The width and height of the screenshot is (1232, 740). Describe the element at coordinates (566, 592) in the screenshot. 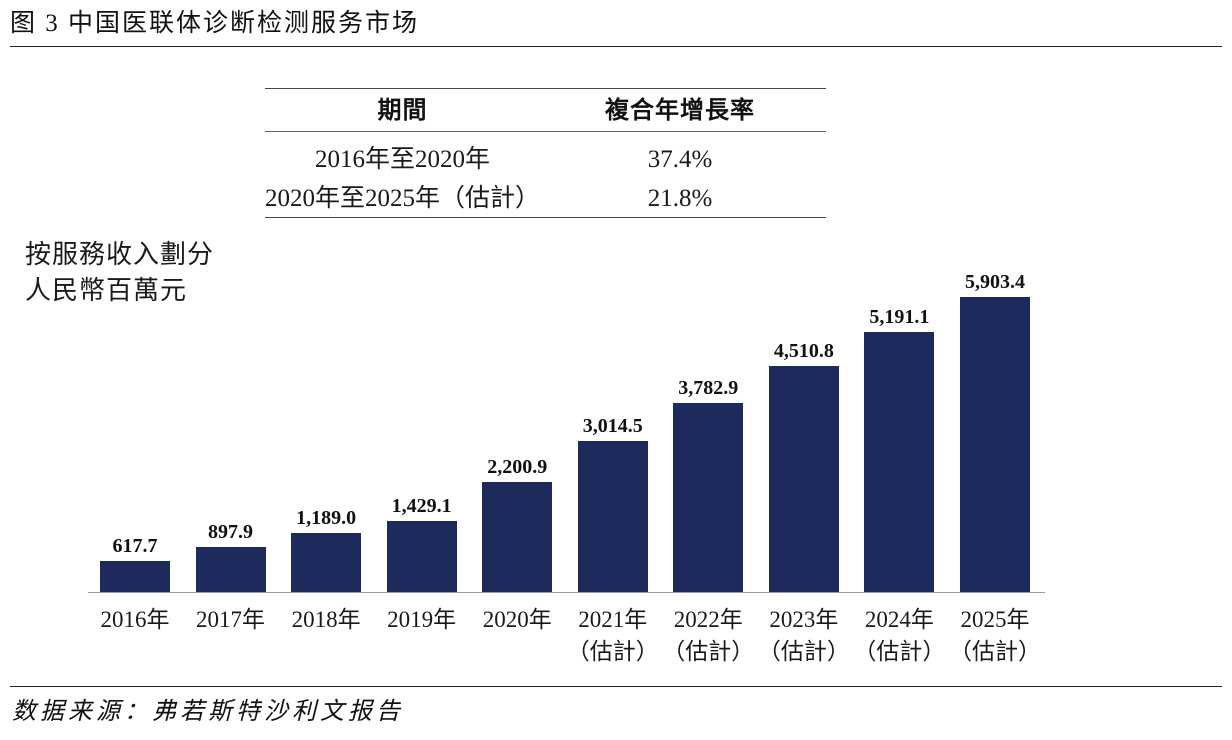

I see `x-axis-line` at that location.